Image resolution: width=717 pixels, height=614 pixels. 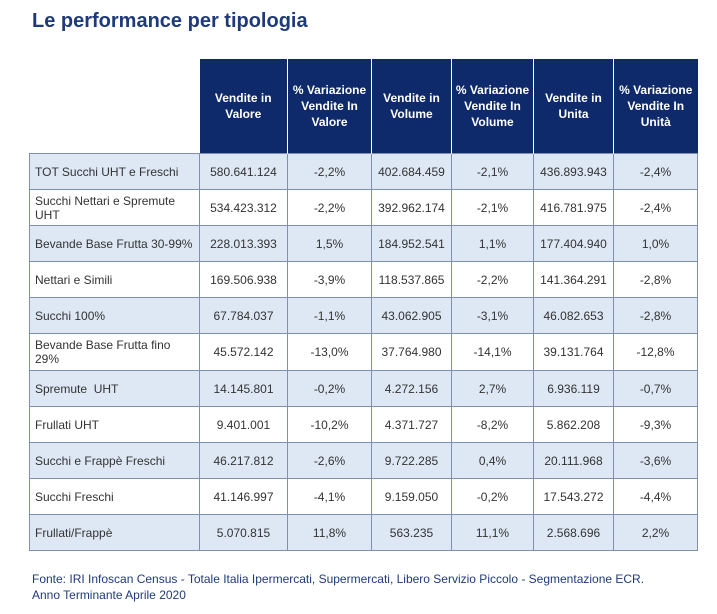 What do you see at coordinates (114, 532) in the screenshot?
I see `row-category: Frullati/Frappè` at bounding box center [114, 532].